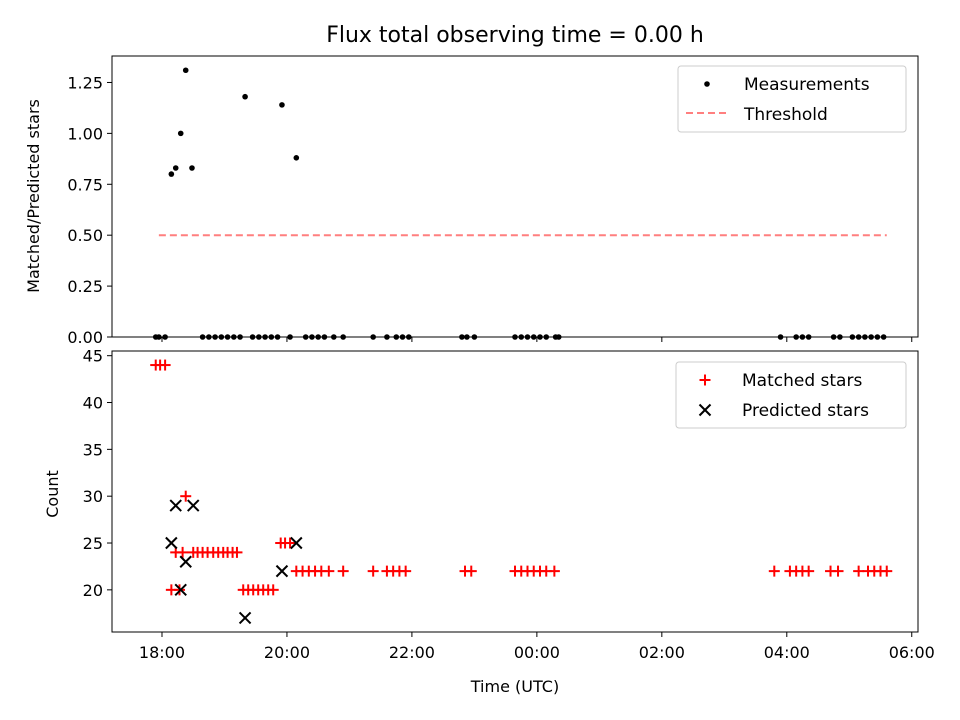 The height and width of the screenshot is (720, 960). I want to click on y-tick-label: 1.25, so click(85, 82).